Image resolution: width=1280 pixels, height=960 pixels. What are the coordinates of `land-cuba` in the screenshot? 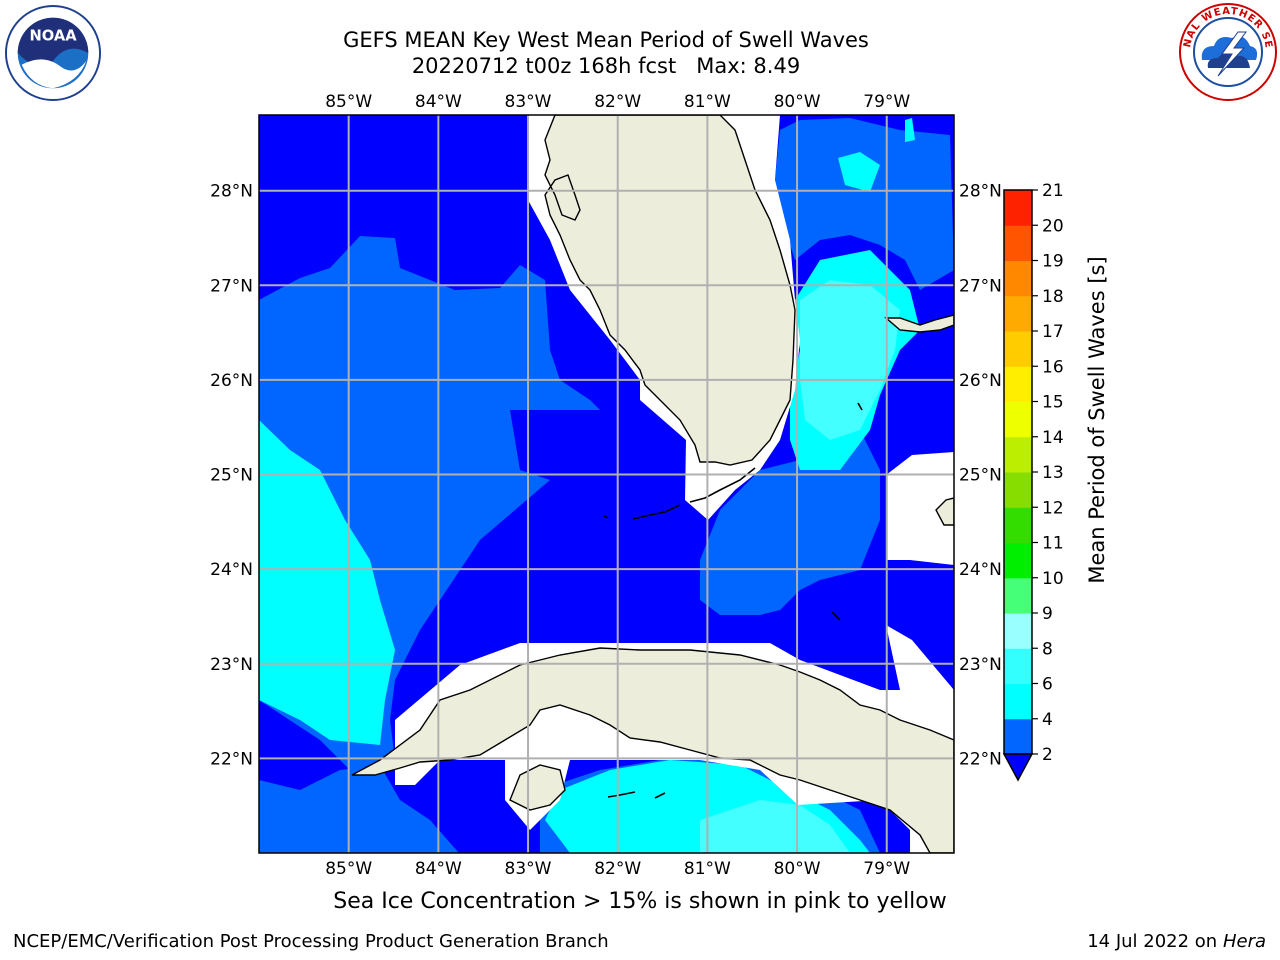 It's located at (652, 750).